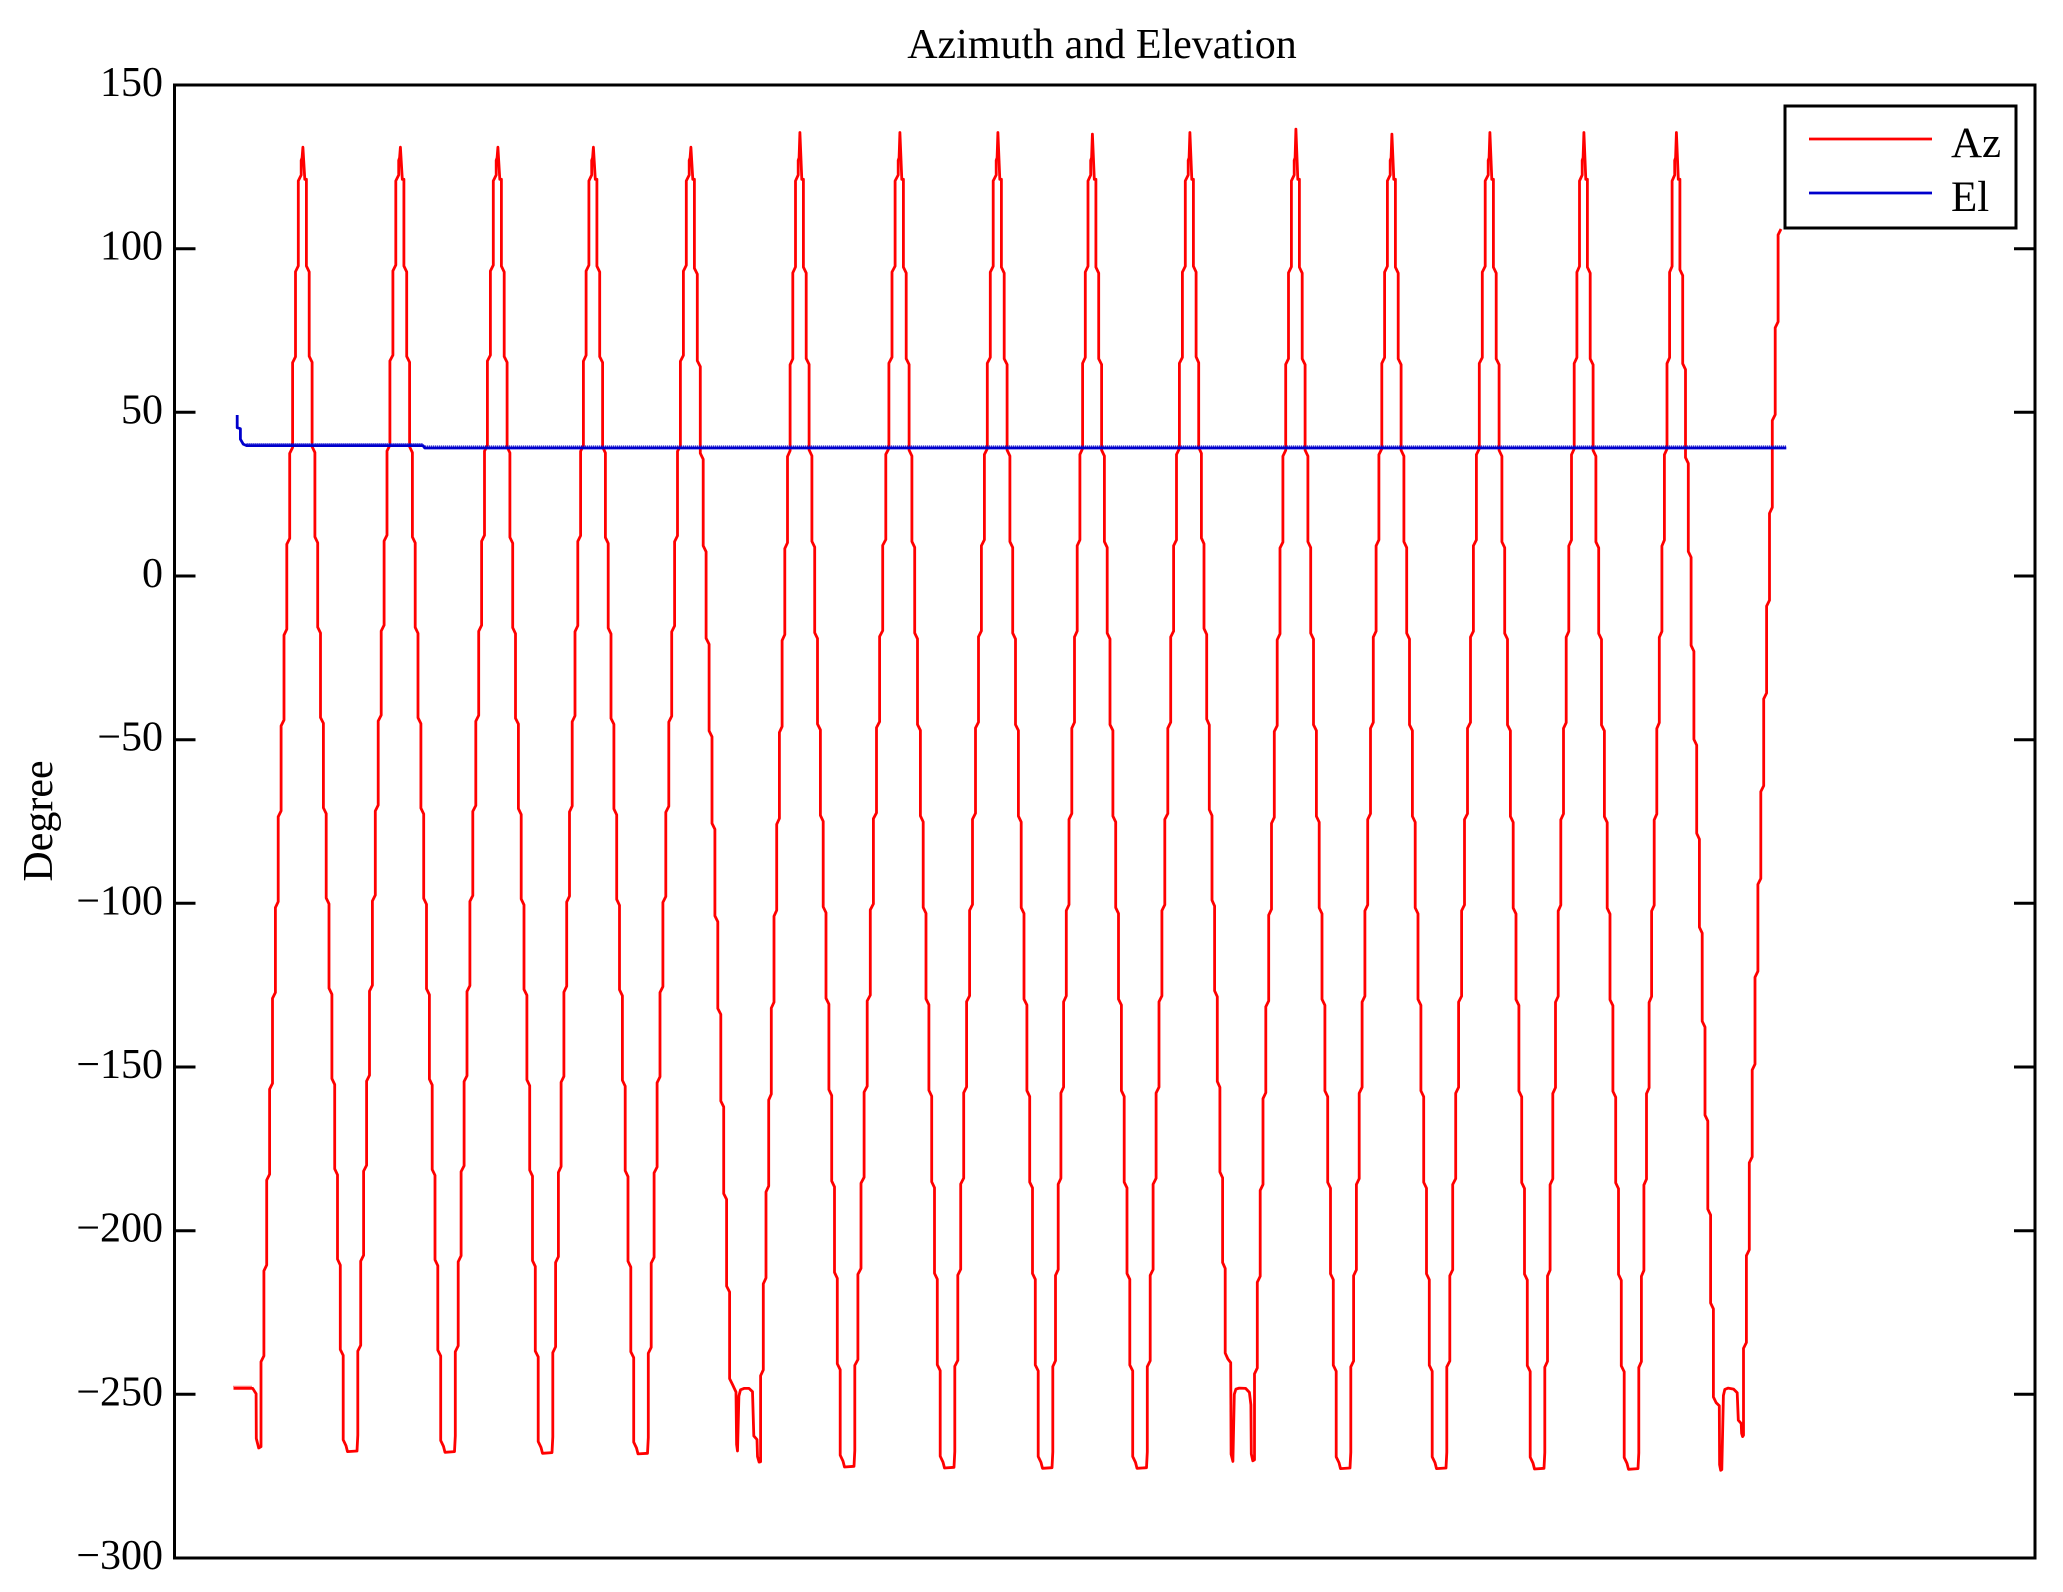 This screenshot has width=2063, height=1592. Describe the element at coordinates (1976, 143) in the screenshot. I see `svg-text: Az` at that location.